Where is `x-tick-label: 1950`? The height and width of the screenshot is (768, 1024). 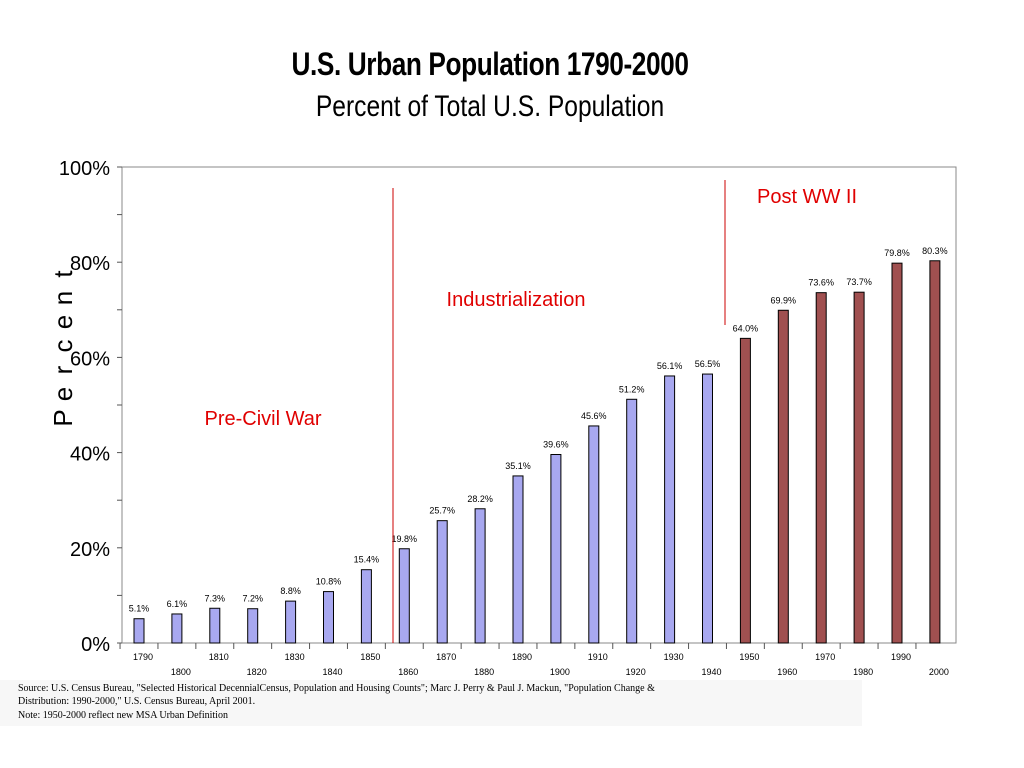 x-tick-label: 1950 is located at coordinates (749, 657).